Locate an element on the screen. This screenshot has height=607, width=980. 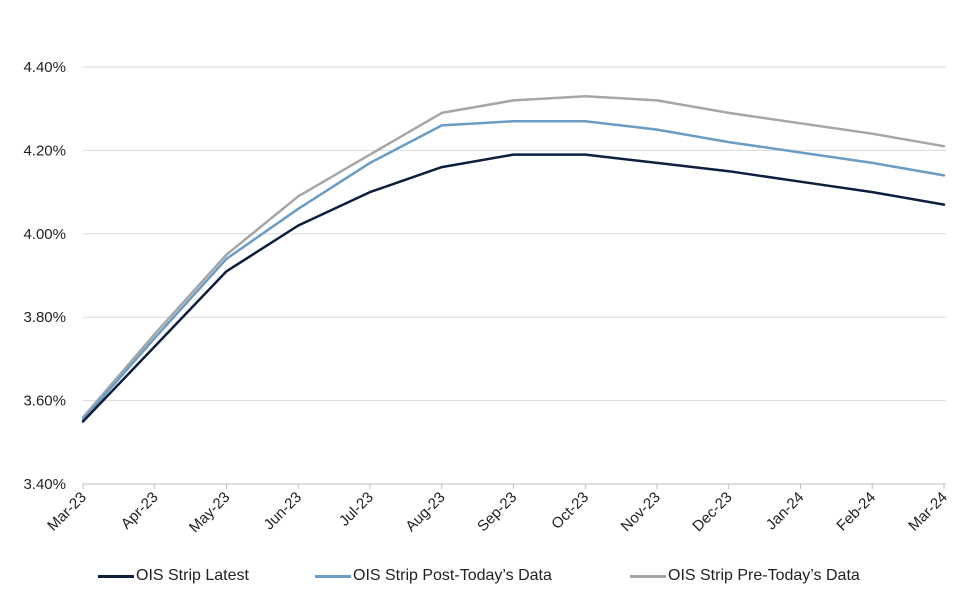
y-axis-ticks: 3.40% 3.60% 3.80% 4.00% 4.20% 4.40% is located at coordinates (44, 276).